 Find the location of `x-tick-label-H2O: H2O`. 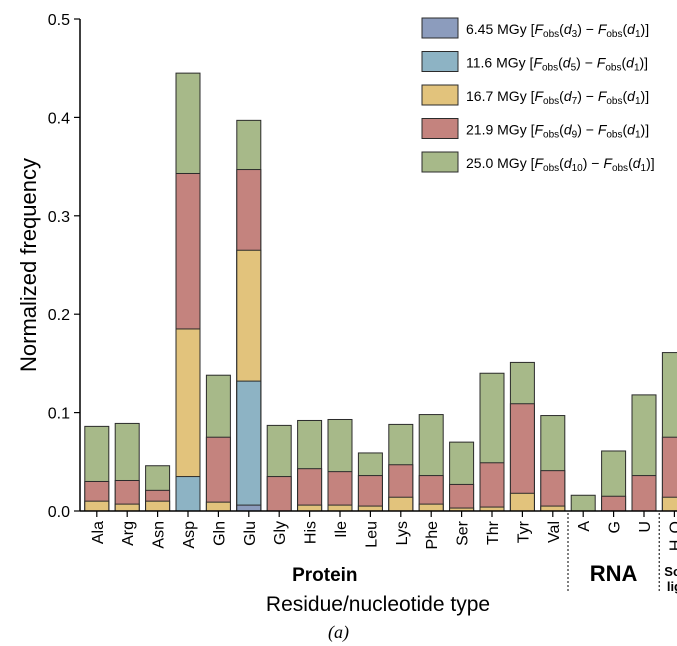

x-tick-label-H2O: H2O is located at coordinates (672, 536).